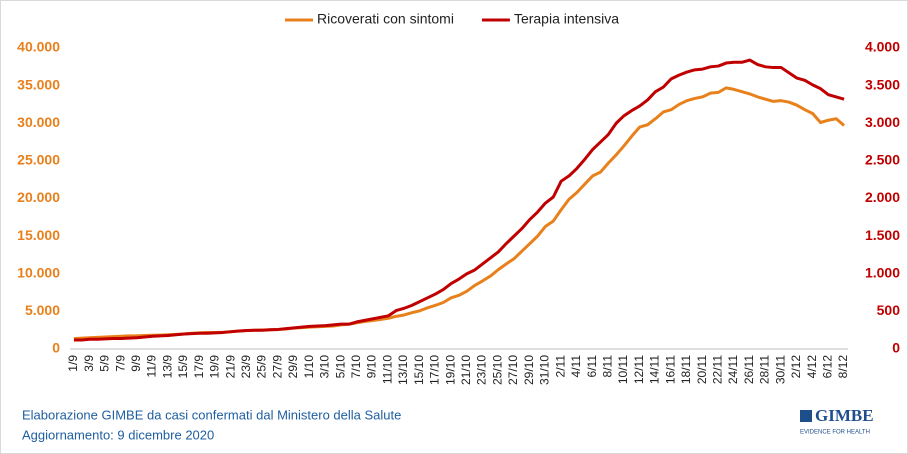  I want to click on y-tick-label: 25.000, so click(38, 160).